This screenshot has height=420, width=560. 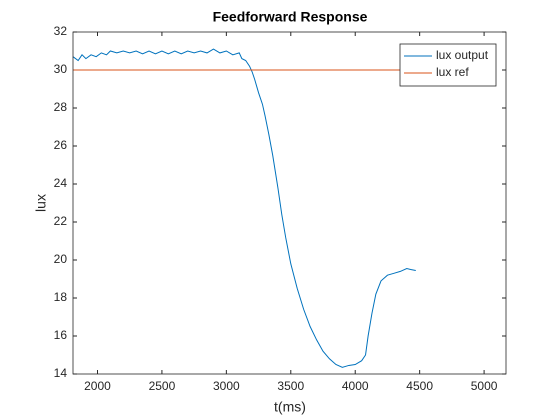 What do you see at coordinates (61, 373) in the screenshot?
I see `y-tick-label: 14` at bounding box center [61, 373].